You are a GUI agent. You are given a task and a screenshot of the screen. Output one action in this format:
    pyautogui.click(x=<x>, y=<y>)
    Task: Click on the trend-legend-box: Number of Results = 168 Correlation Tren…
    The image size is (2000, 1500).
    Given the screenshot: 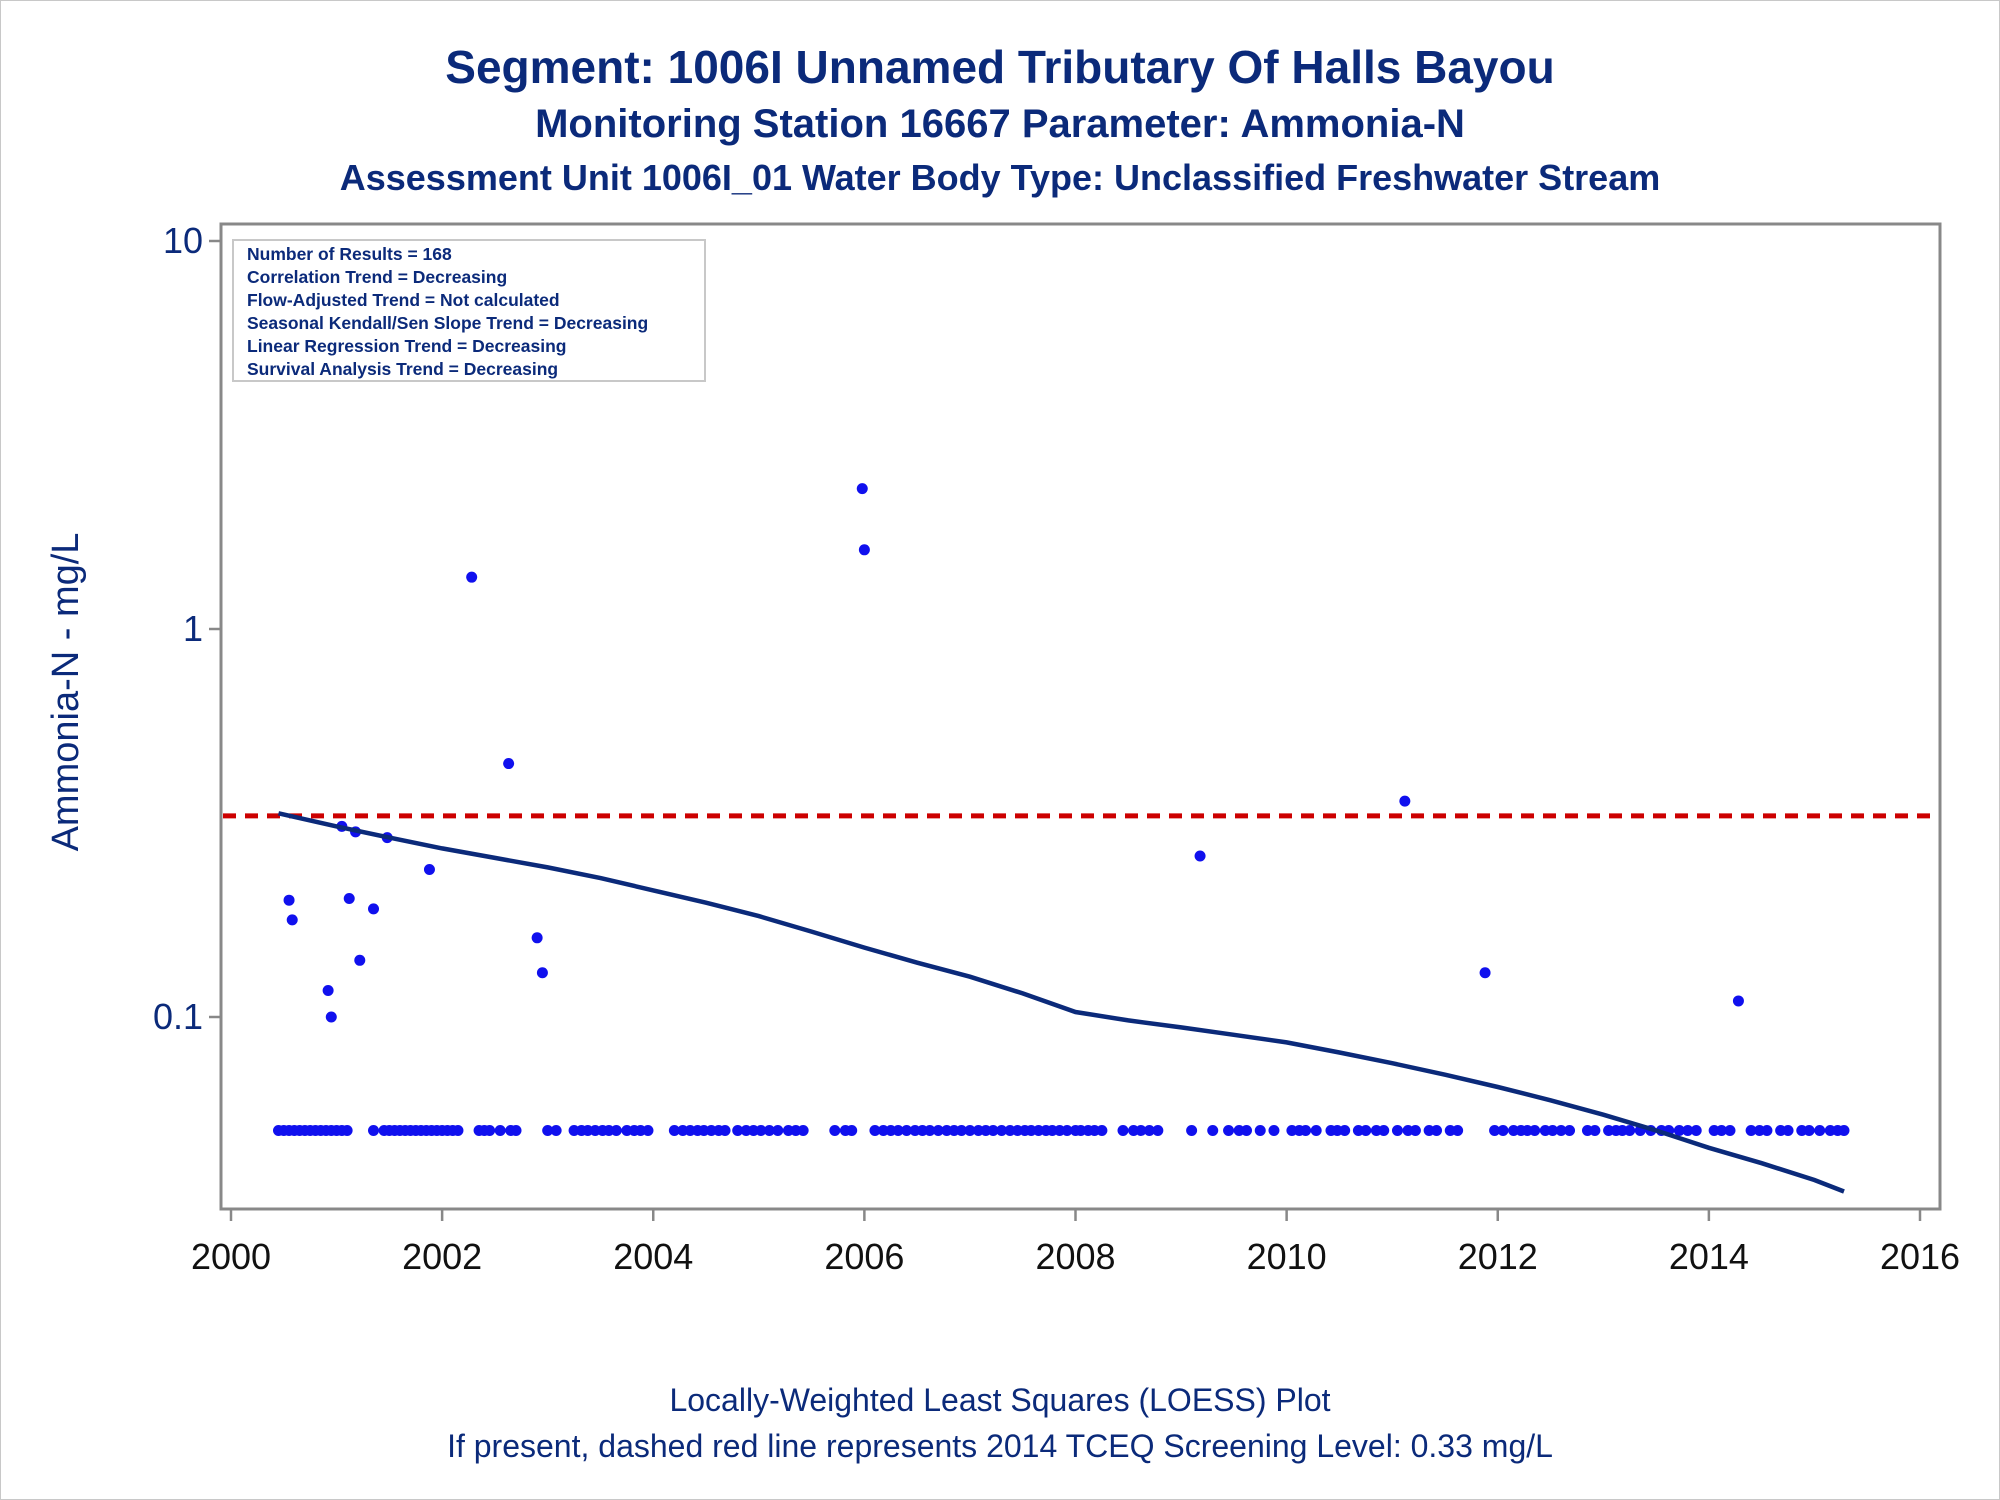 What is the action you would take?
    pyautogui.click(x=469, y=310)
    